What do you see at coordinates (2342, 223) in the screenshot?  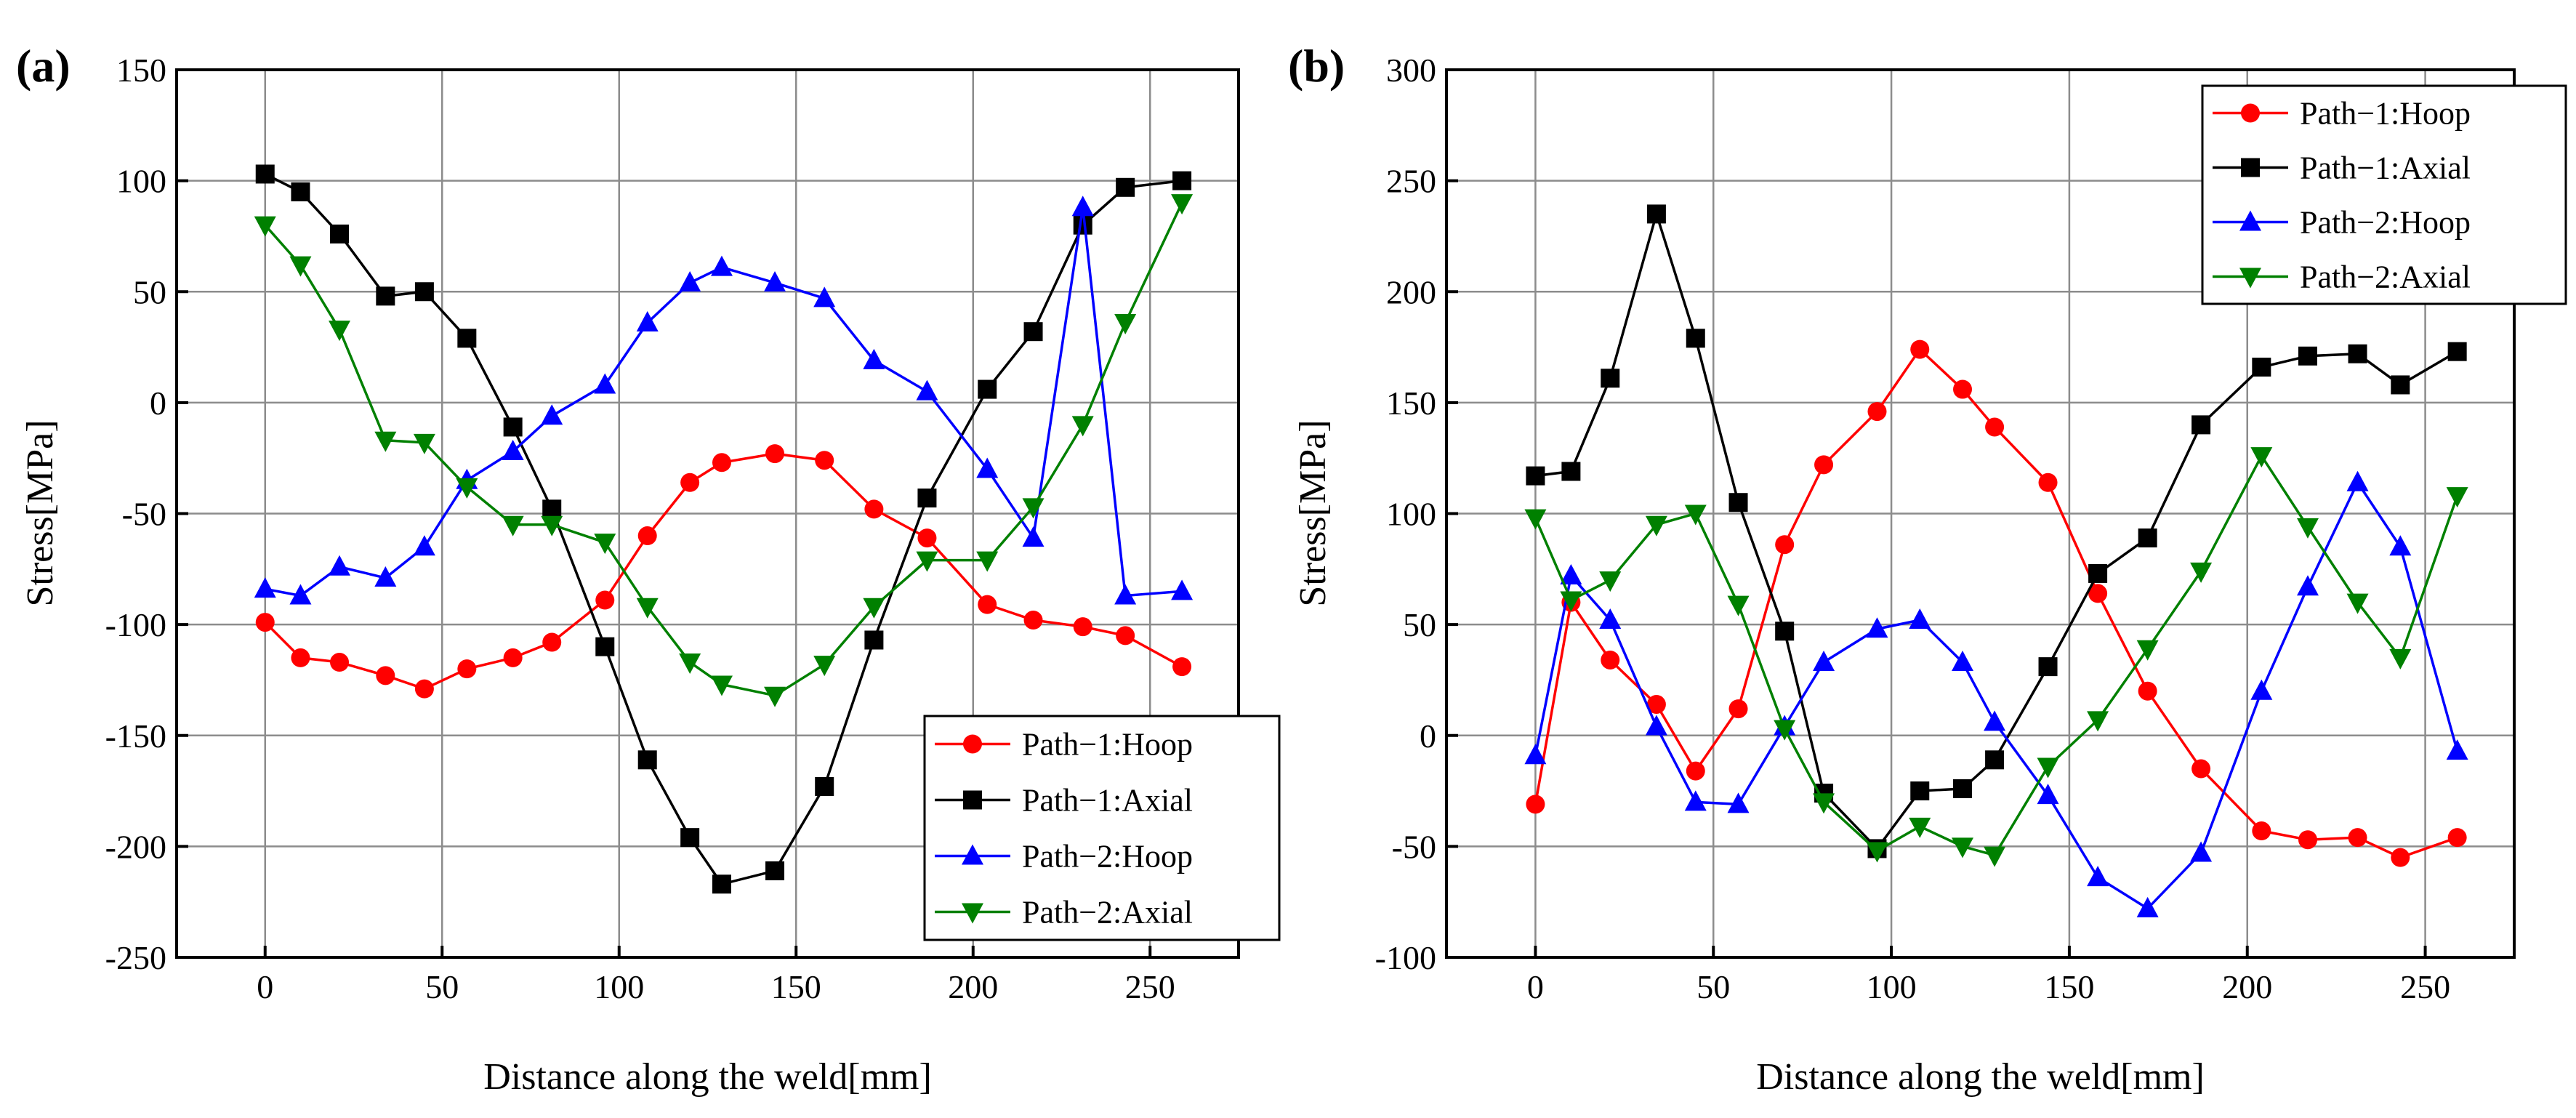 I see `legend-item: Path−2:Hoop` at bounding box center [2342, 223].